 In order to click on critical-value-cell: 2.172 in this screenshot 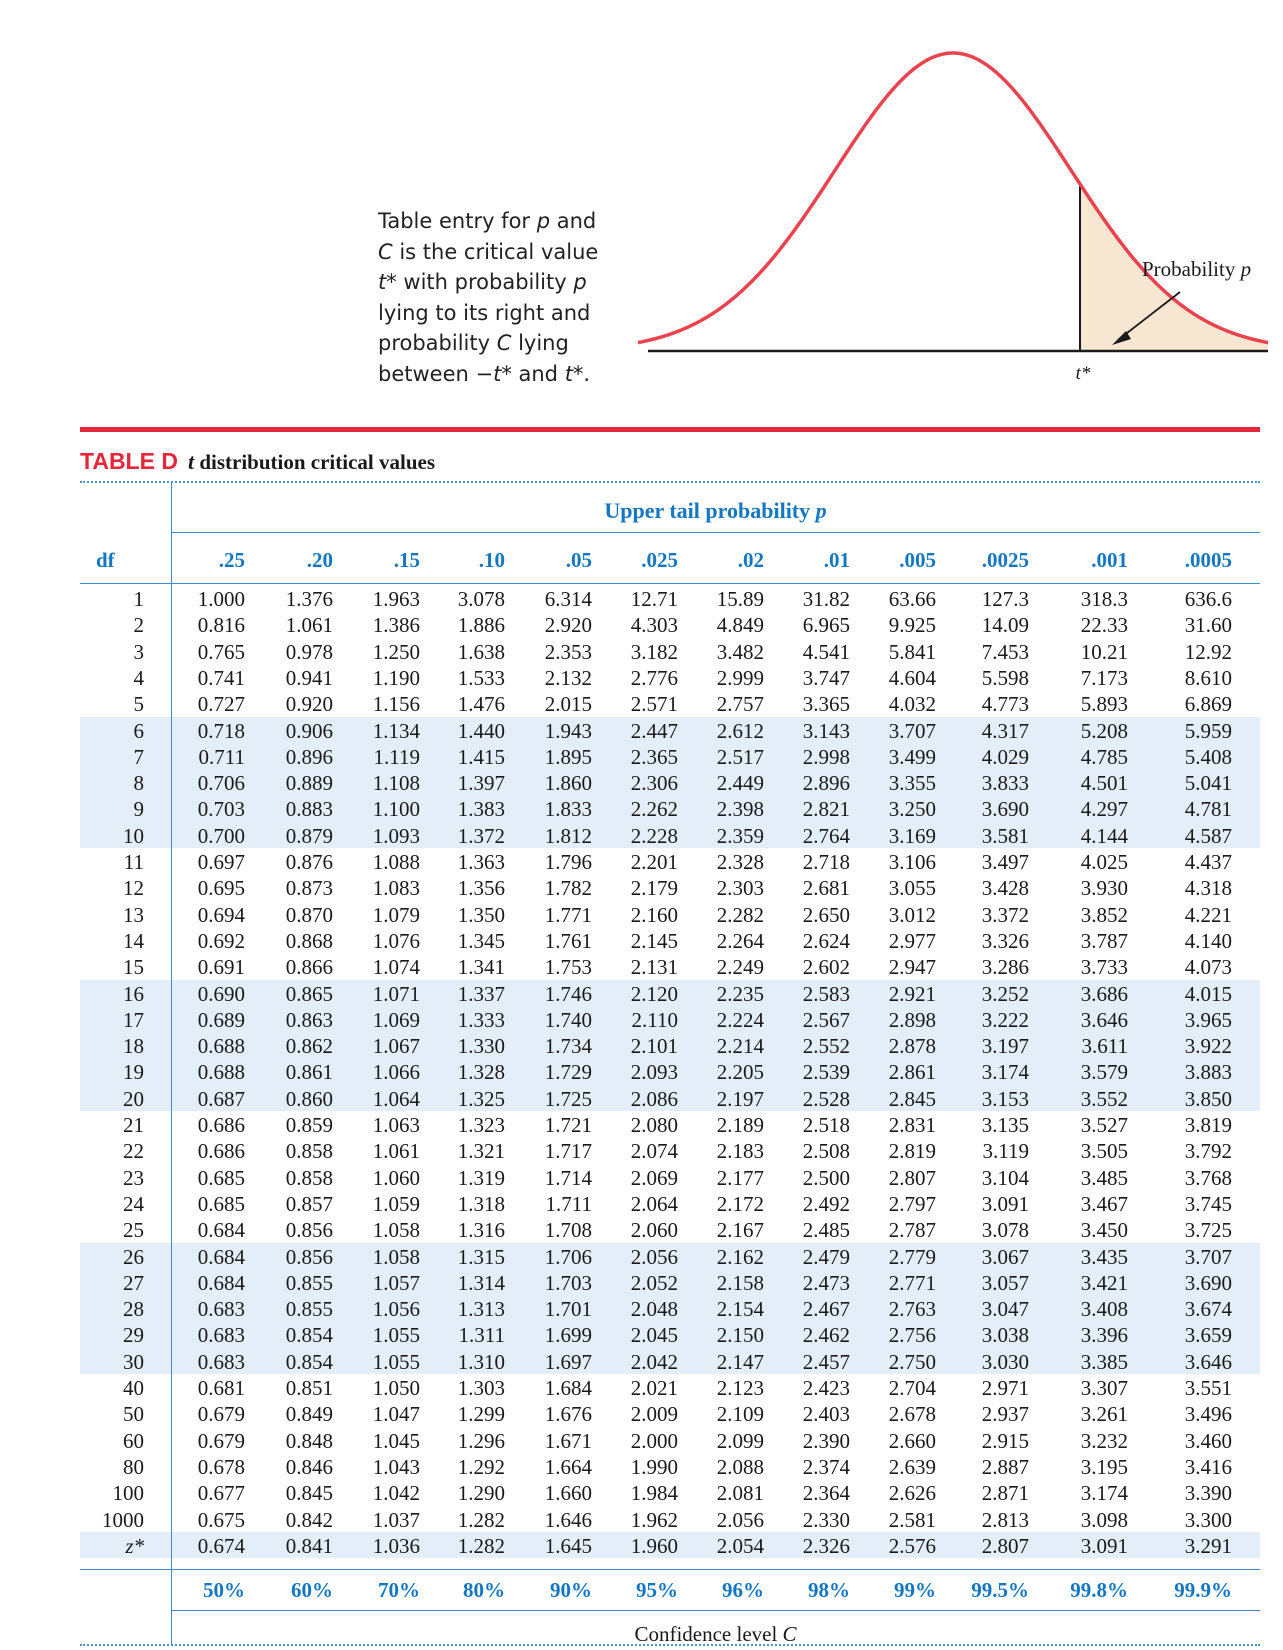, I will do `click(740, 1203)`.